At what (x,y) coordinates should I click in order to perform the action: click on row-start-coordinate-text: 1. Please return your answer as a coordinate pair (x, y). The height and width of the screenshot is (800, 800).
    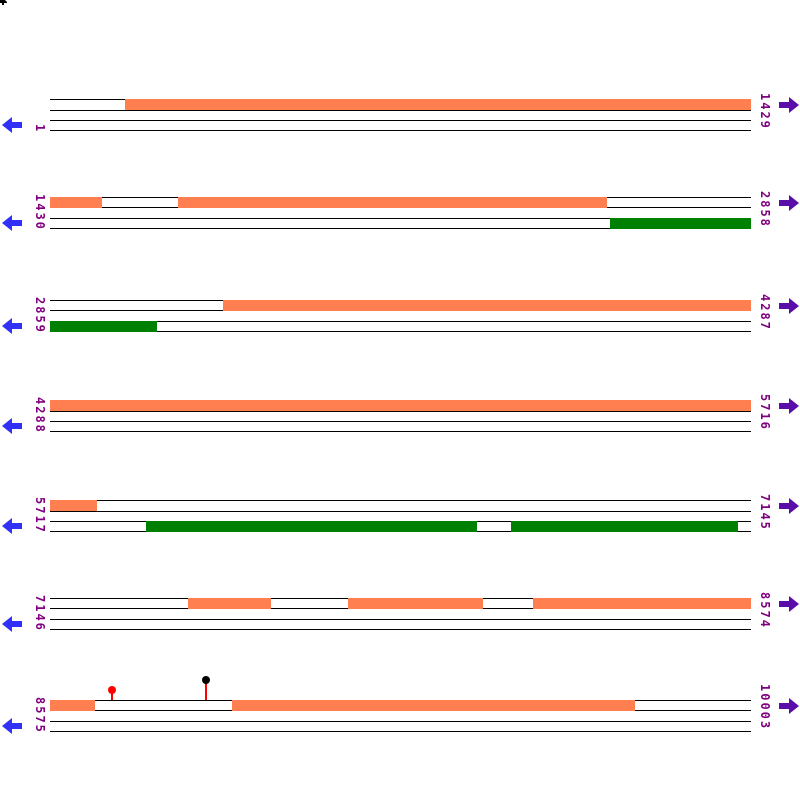
    Looking at the image, I should click on (40, 128).